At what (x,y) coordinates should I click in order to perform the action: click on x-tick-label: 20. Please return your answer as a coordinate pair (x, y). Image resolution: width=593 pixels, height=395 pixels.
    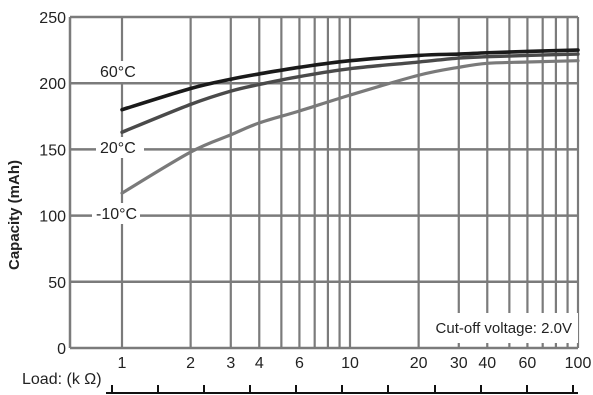
    Looking at the image, I should click on (419, 363).